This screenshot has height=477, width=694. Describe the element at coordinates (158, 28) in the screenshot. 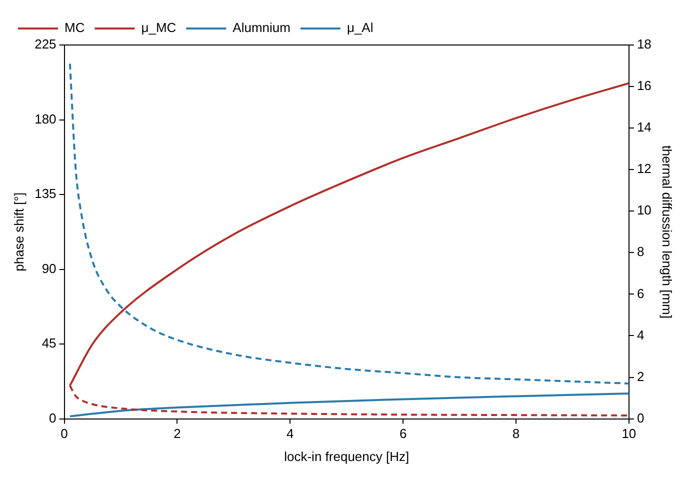

I see `legend-label: μ_MC` at that location.